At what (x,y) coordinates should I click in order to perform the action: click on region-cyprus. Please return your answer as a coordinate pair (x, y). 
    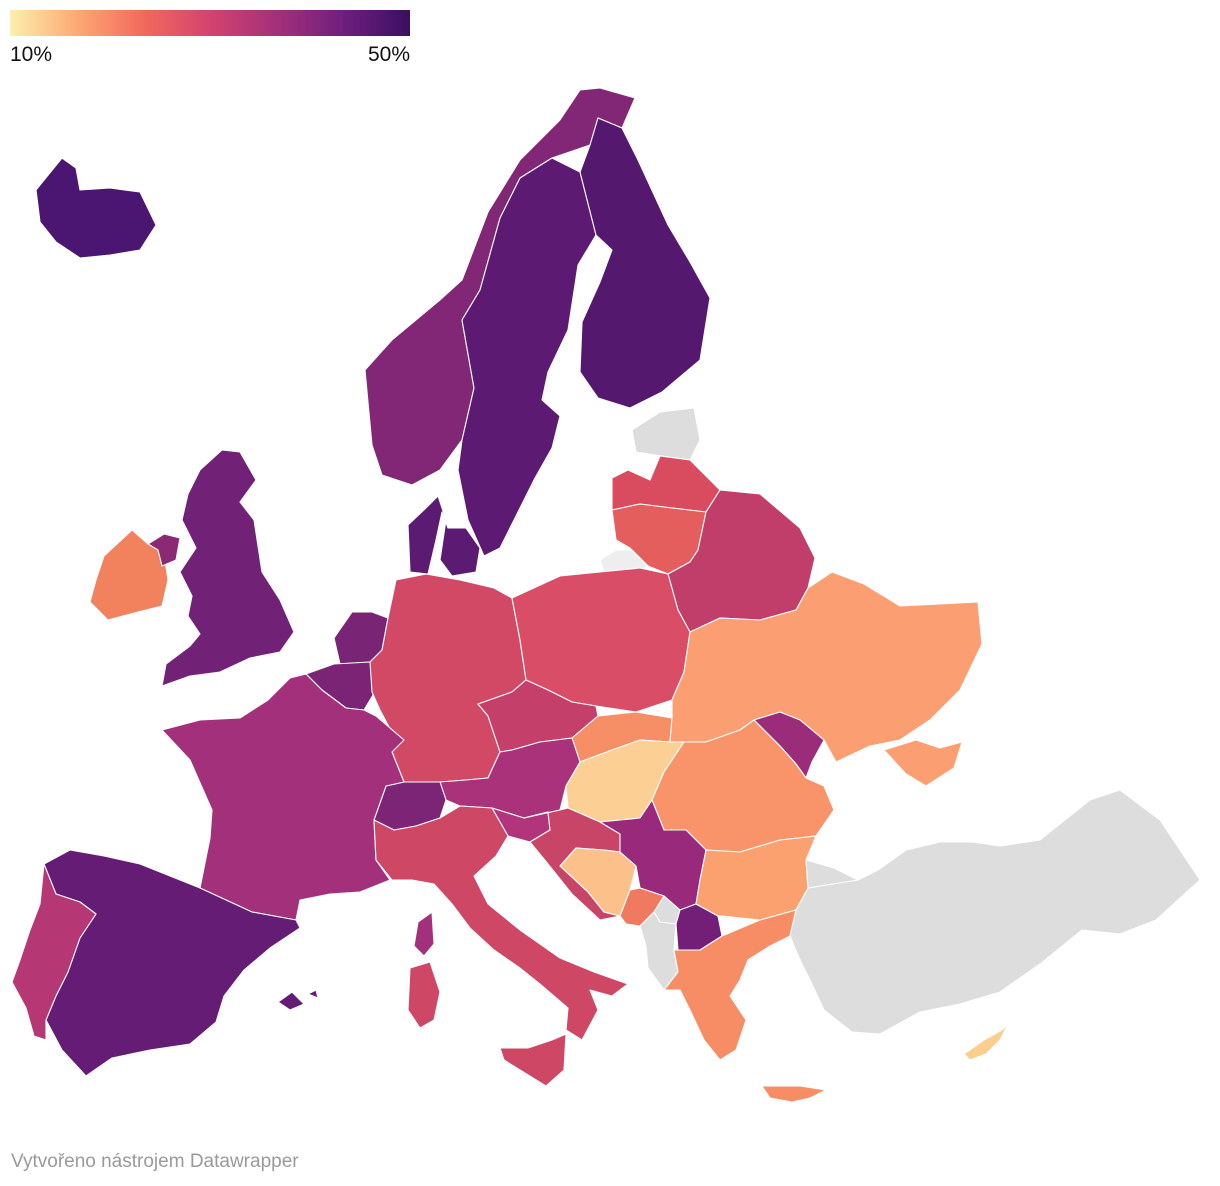
    Looking at the image, I should click on (986, 1042).